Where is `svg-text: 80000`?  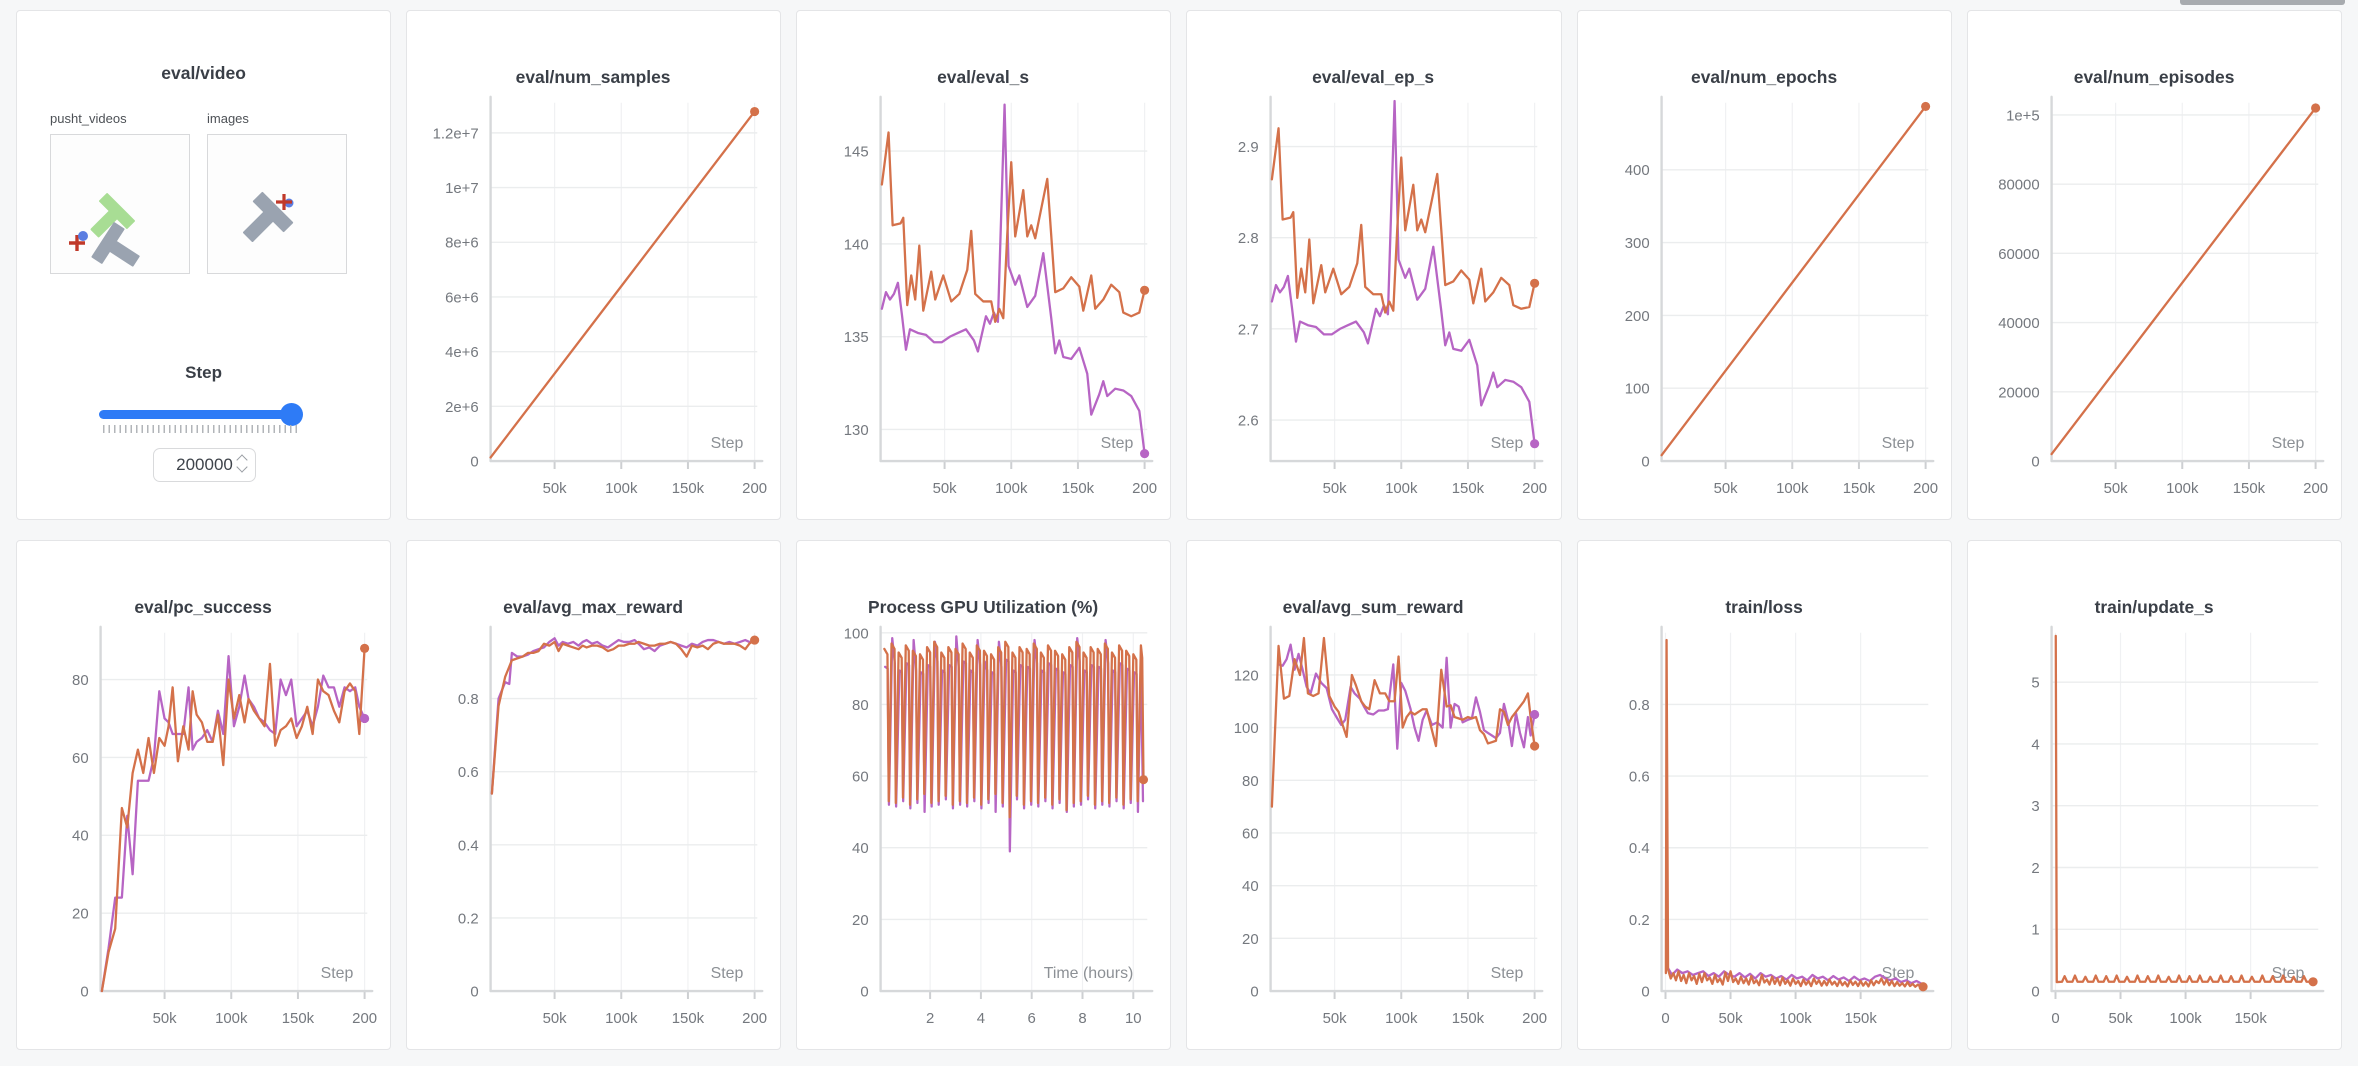
svg-text: 80000 is located at coordinates (2018, 185).